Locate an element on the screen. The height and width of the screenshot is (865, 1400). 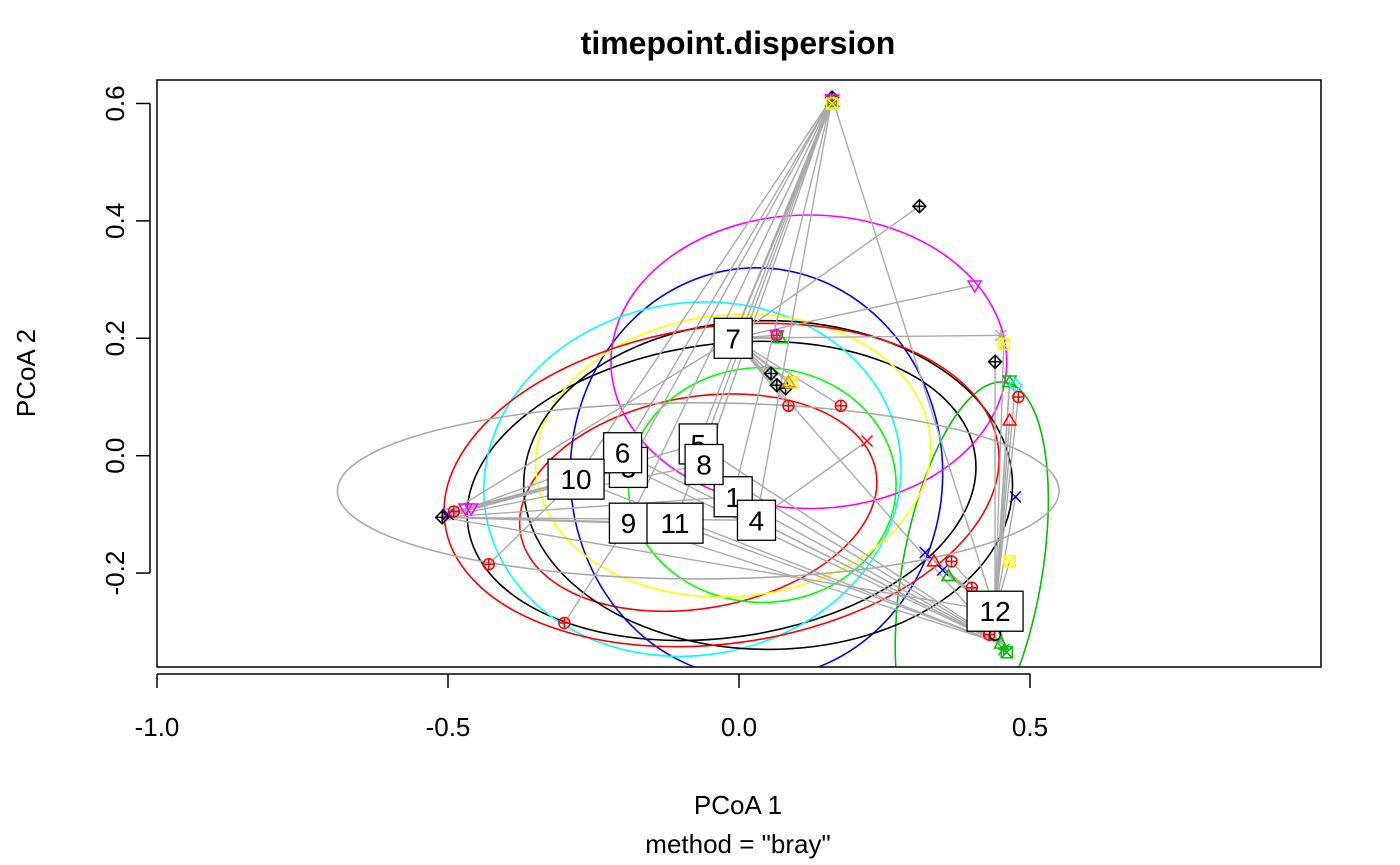
centroid-label-4: 4 is located at coordinates (756, 520).